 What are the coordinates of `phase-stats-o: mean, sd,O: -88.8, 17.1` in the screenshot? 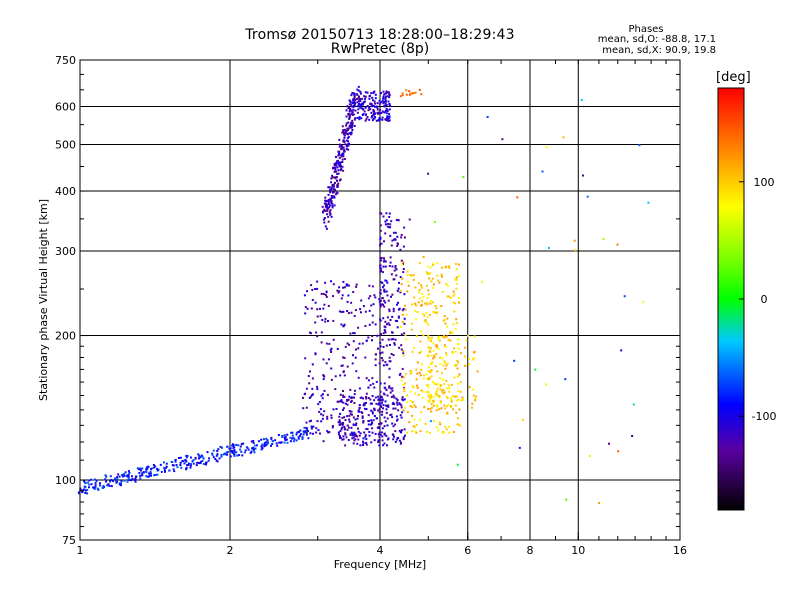 It's located at (656, 39).